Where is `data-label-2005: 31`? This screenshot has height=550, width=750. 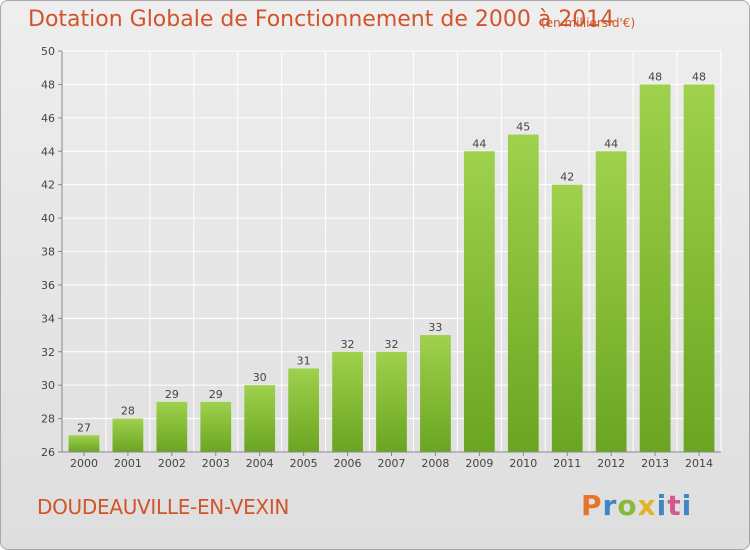 data-label-2005: 31 is located at coordinates (304, 360).